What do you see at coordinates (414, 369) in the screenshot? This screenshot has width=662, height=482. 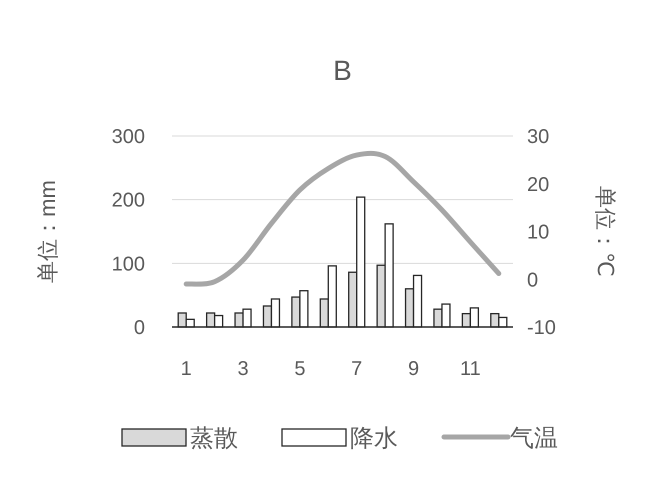 I see `x-tick-label: 9` at bounding box center [414, 369].